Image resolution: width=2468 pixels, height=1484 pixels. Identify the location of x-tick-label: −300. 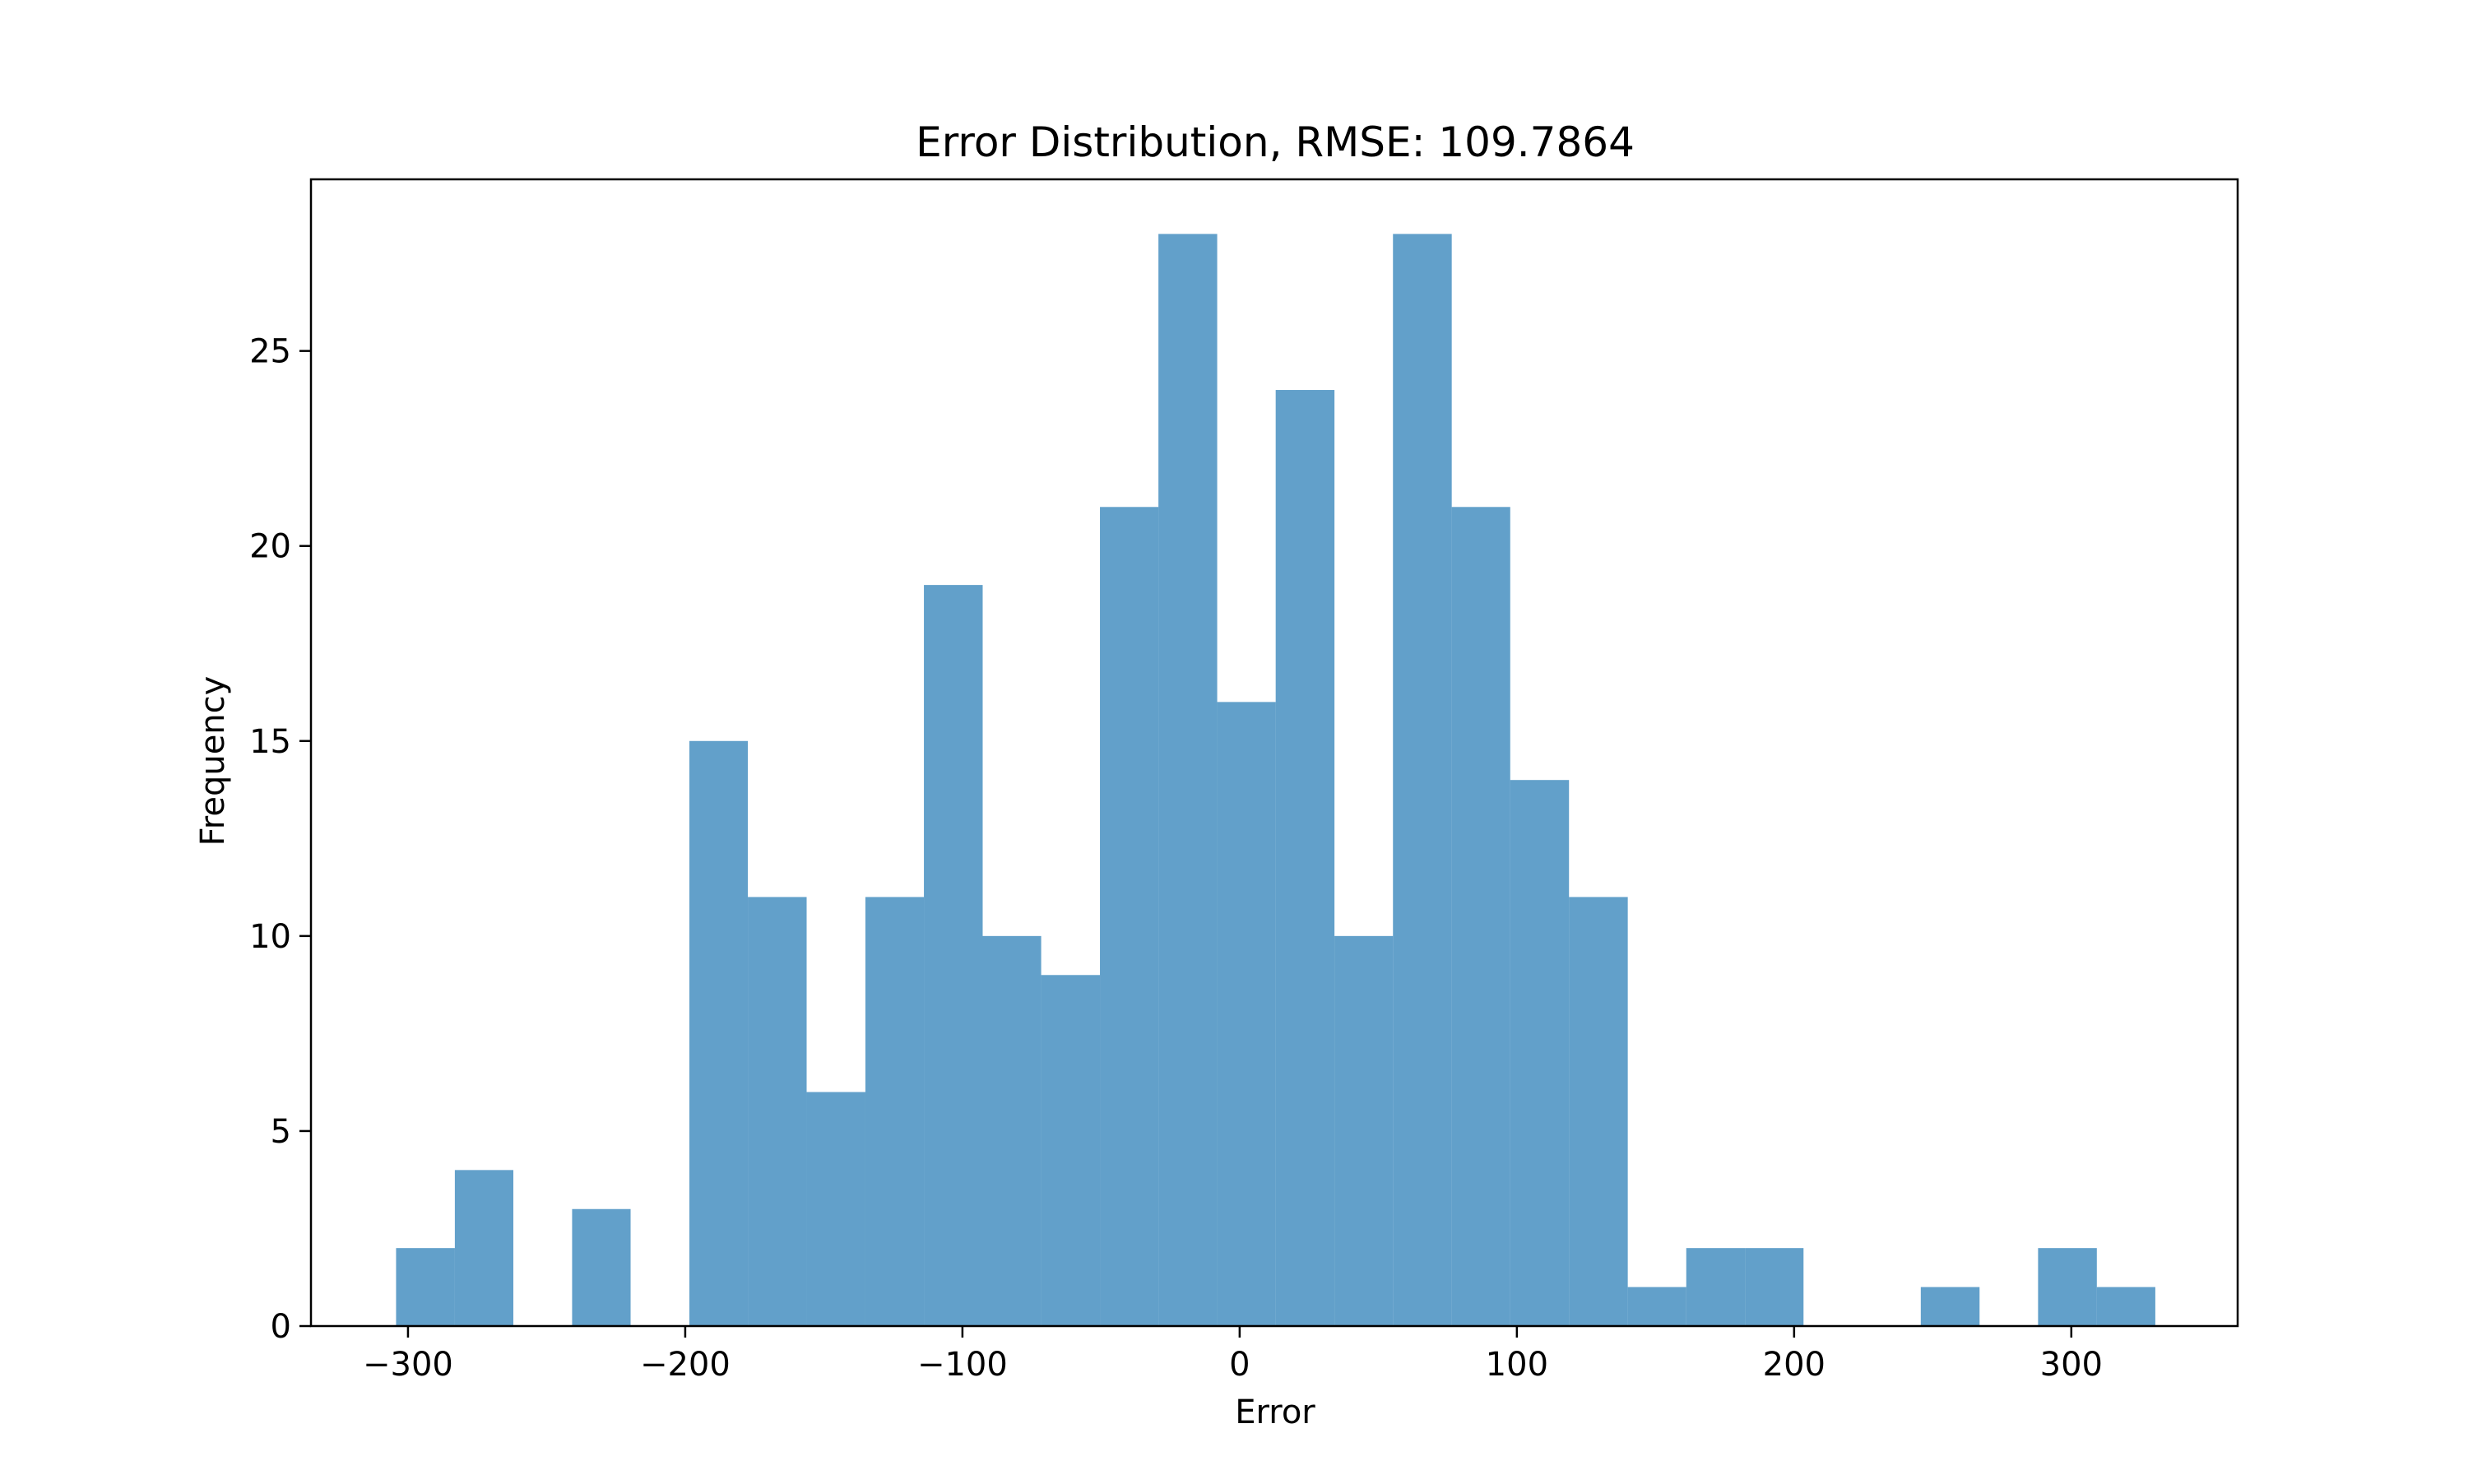
(408, 1365).